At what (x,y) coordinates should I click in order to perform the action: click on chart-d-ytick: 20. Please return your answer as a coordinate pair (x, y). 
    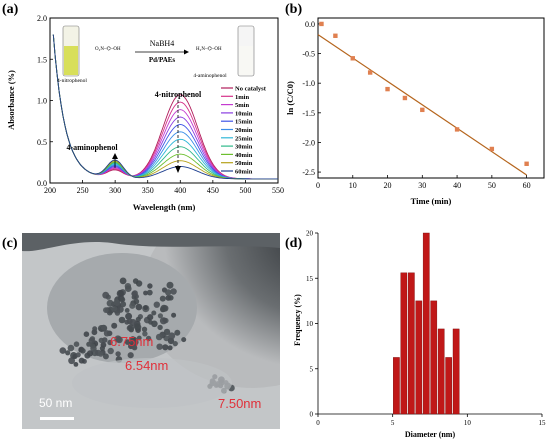
    Looking at the image, I should click on (310, 234).